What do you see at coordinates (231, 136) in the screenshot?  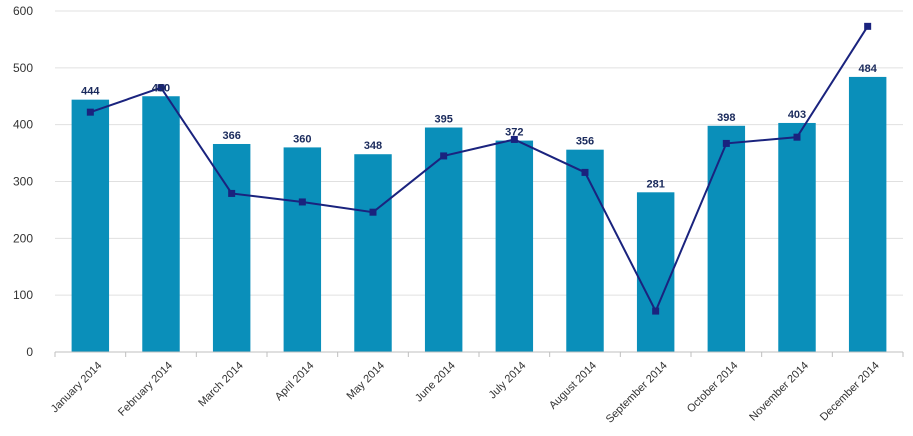 I see `data-label: 366` at bounding box center [231, 136].